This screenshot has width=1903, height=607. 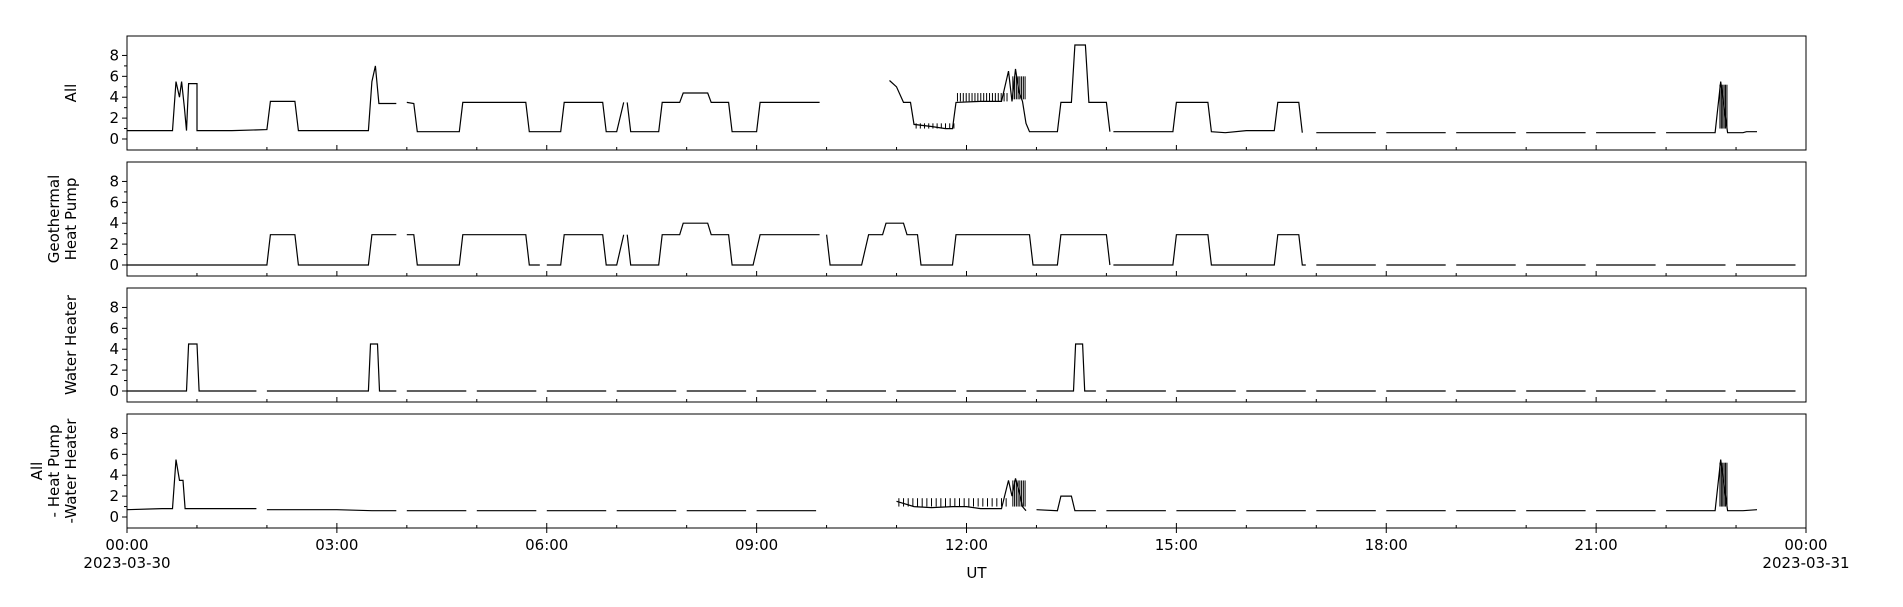 What do you see at coordinates (126, 563) in the screenshot?
I see `x-date-label: 2023-03-30` at bounding box center [126, 563].